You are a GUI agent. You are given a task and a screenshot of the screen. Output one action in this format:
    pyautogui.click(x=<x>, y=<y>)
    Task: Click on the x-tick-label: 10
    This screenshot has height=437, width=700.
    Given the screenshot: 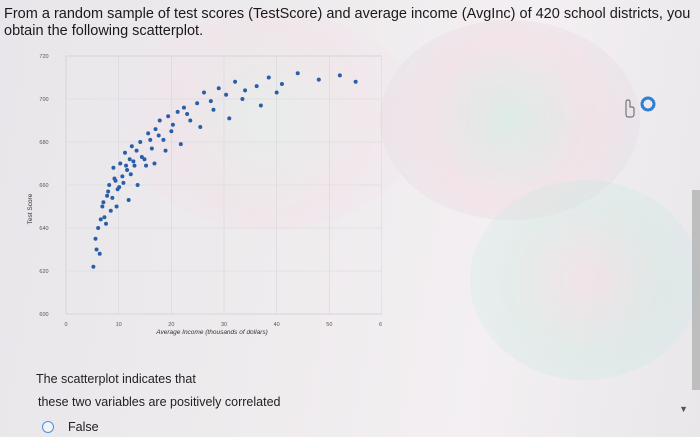 What is the action you would take?
    pyautogui.click(x=119, y=325)
    